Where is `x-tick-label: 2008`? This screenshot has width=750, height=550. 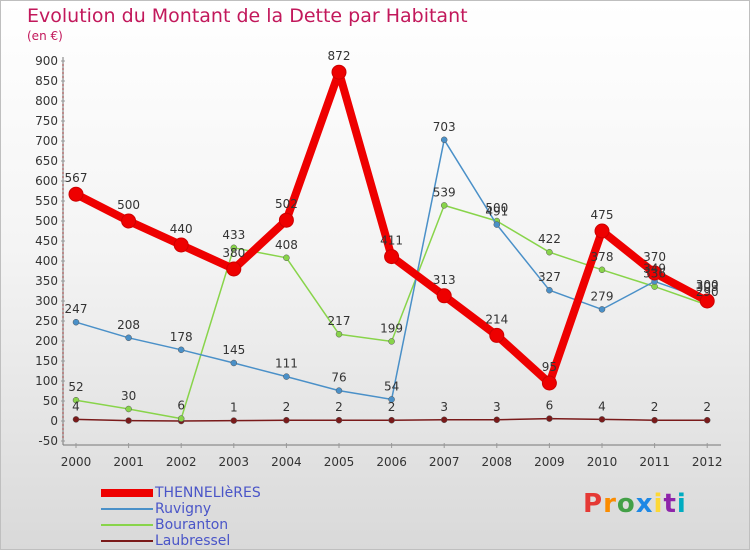
x-tick-label: 2008 is located at coordinates (497, 462).